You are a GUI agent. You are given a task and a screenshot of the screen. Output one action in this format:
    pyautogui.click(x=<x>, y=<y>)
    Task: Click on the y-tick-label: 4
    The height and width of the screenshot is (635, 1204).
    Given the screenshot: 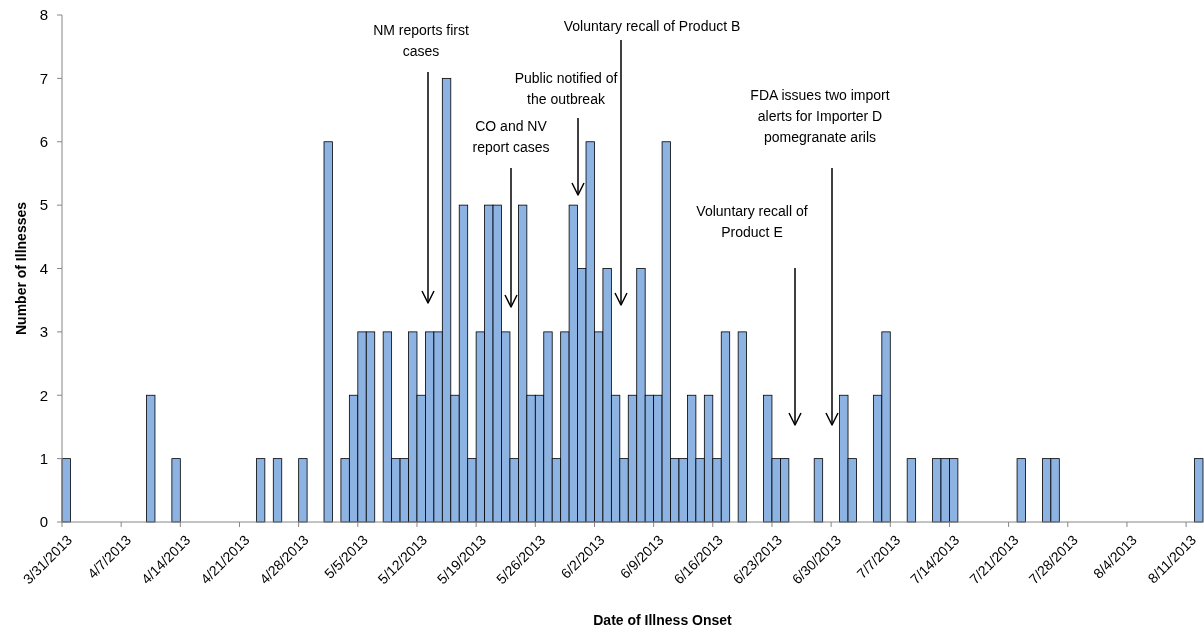 What is the action you would take?
    pyautogui.click(x=43, y=268)
    